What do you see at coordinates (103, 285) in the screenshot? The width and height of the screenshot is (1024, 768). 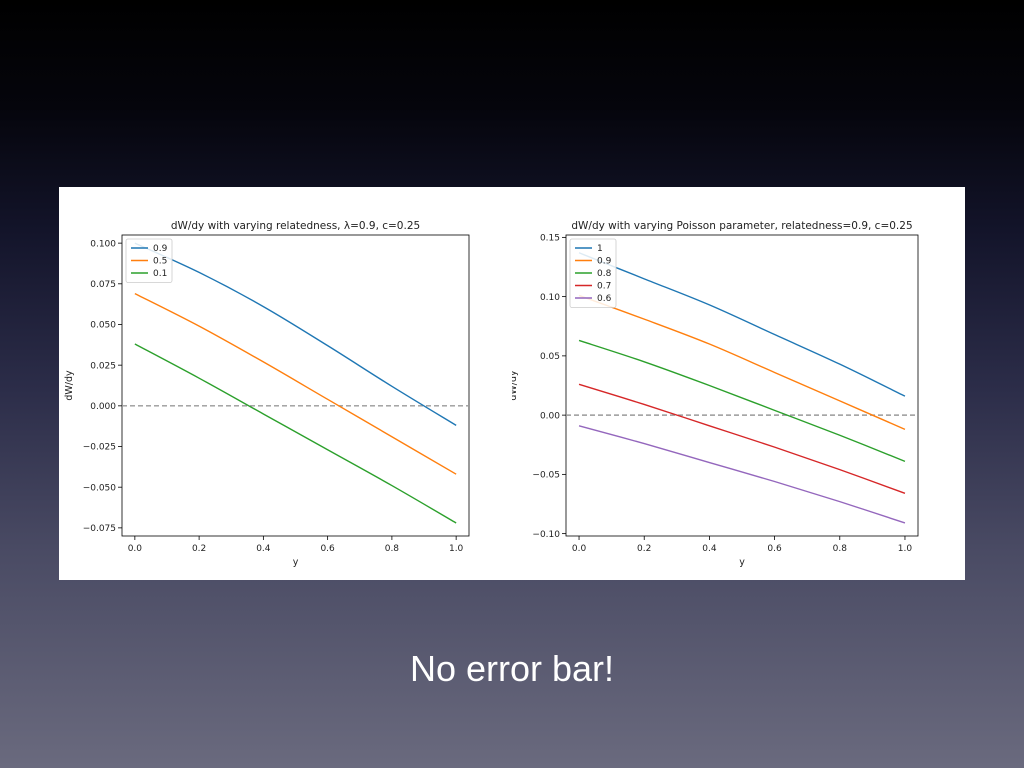 I see `y-tick-label: 0.075` at bounding box center [103, 285].